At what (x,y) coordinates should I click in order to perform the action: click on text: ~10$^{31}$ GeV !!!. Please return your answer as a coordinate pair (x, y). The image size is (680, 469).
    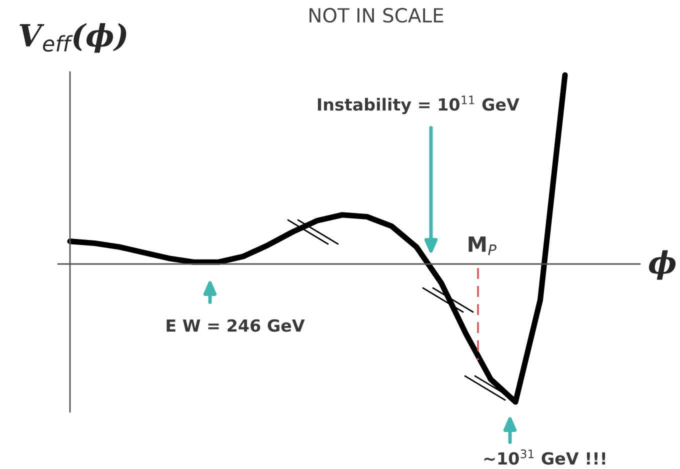
    Looking at the image, I should click on (545, 457).